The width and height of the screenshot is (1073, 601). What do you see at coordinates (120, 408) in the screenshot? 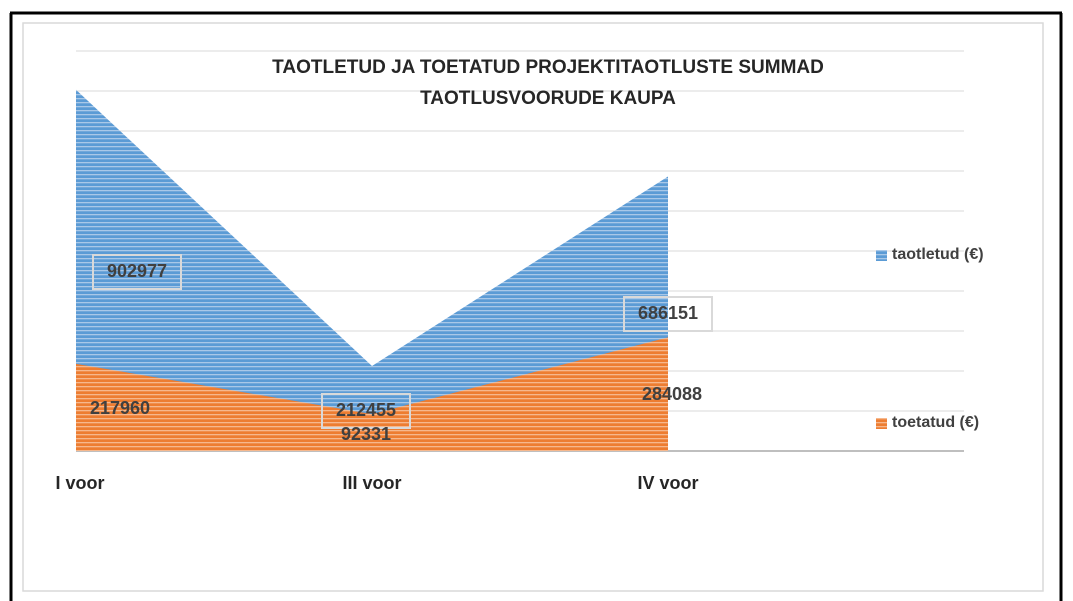
I see `data-label: 217960` at bounding box center [120, 408].